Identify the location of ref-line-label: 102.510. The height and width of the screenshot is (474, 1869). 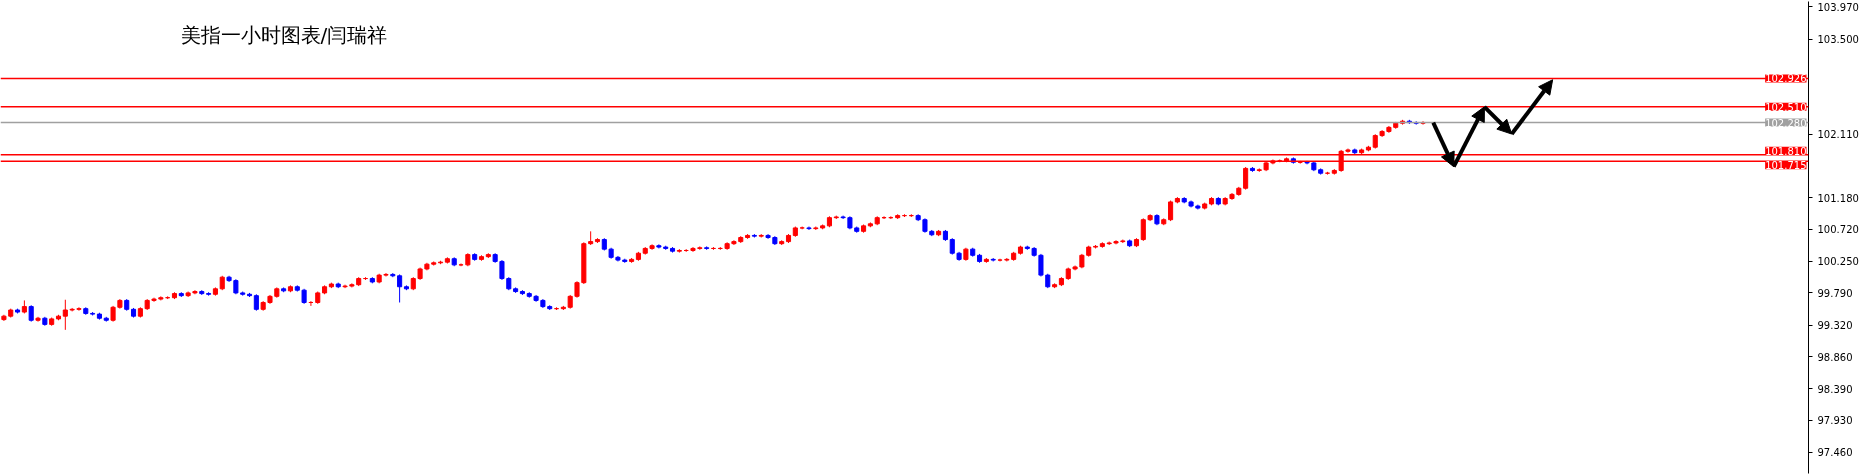
(1786, 107).